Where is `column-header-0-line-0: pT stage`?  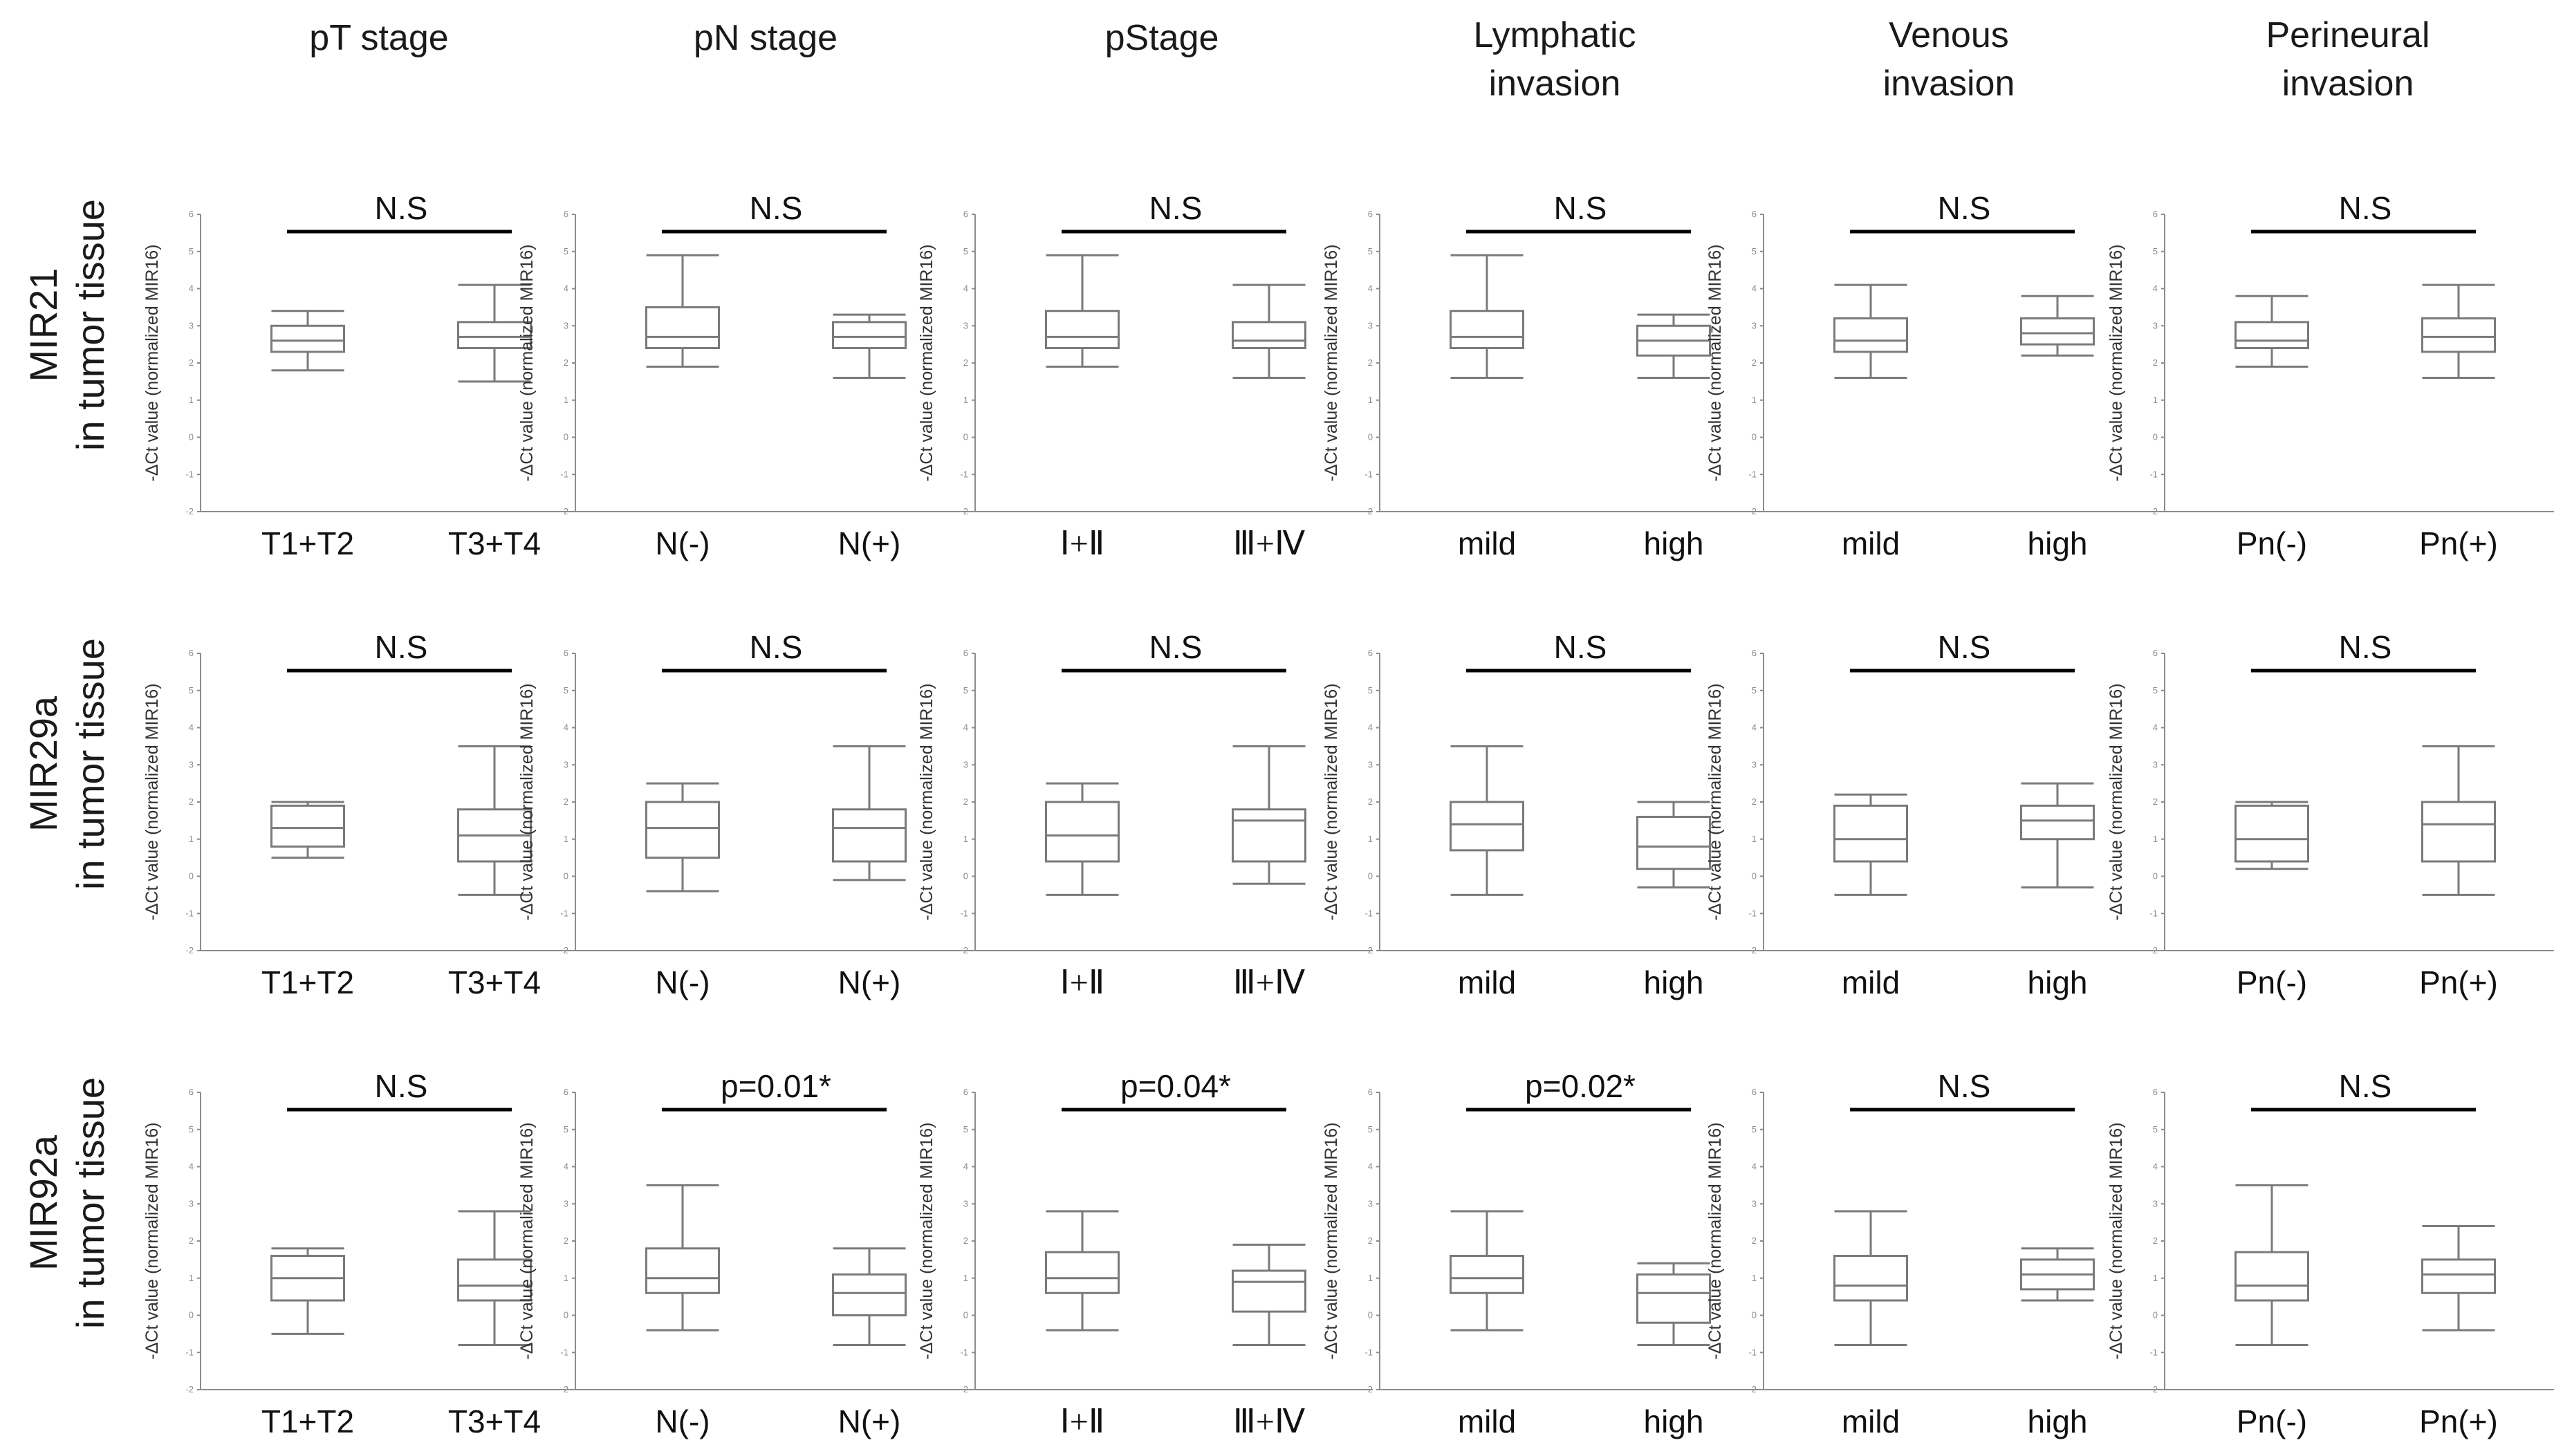 column-header-0-line-0: pT stage is located at coordinates (379, 38).